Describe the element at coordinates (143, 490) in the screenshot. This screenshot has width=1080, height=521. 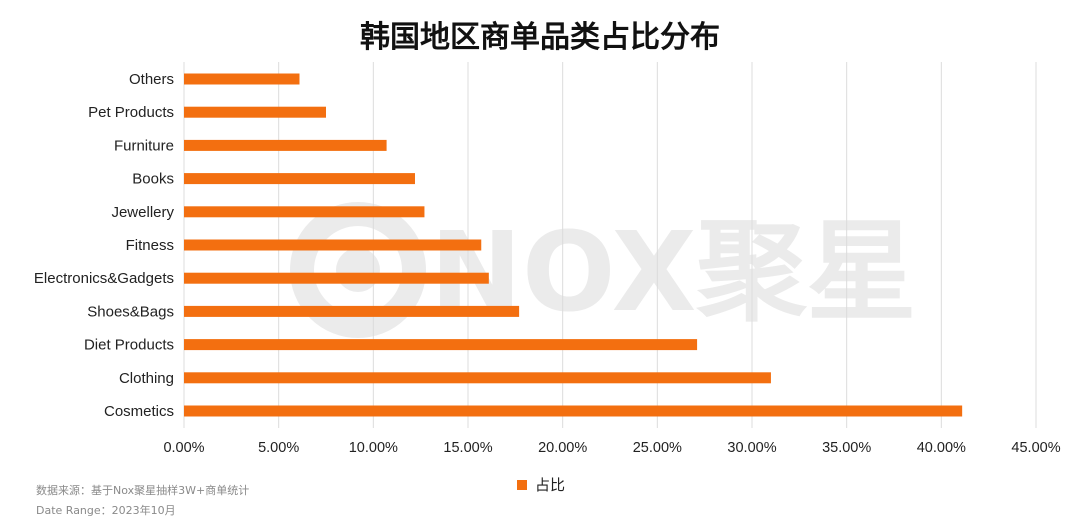
I see `source-line: 数据来源：基于Nox聚星抽样3W+商单统计` at that location.